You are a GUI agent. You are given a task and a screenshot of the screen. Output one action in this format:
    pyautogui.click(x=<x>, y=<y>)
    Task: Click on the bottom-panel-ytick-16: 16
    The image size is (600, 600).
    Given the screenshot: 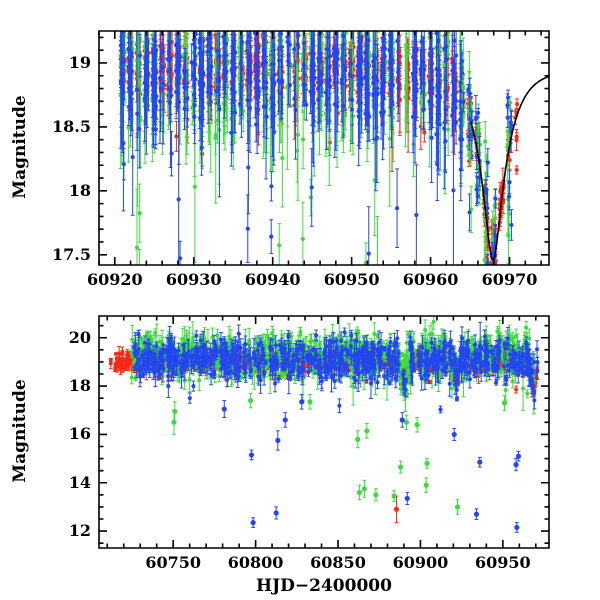 What is the action you would take?
    pyautogui.click(x=79, y=434)
    